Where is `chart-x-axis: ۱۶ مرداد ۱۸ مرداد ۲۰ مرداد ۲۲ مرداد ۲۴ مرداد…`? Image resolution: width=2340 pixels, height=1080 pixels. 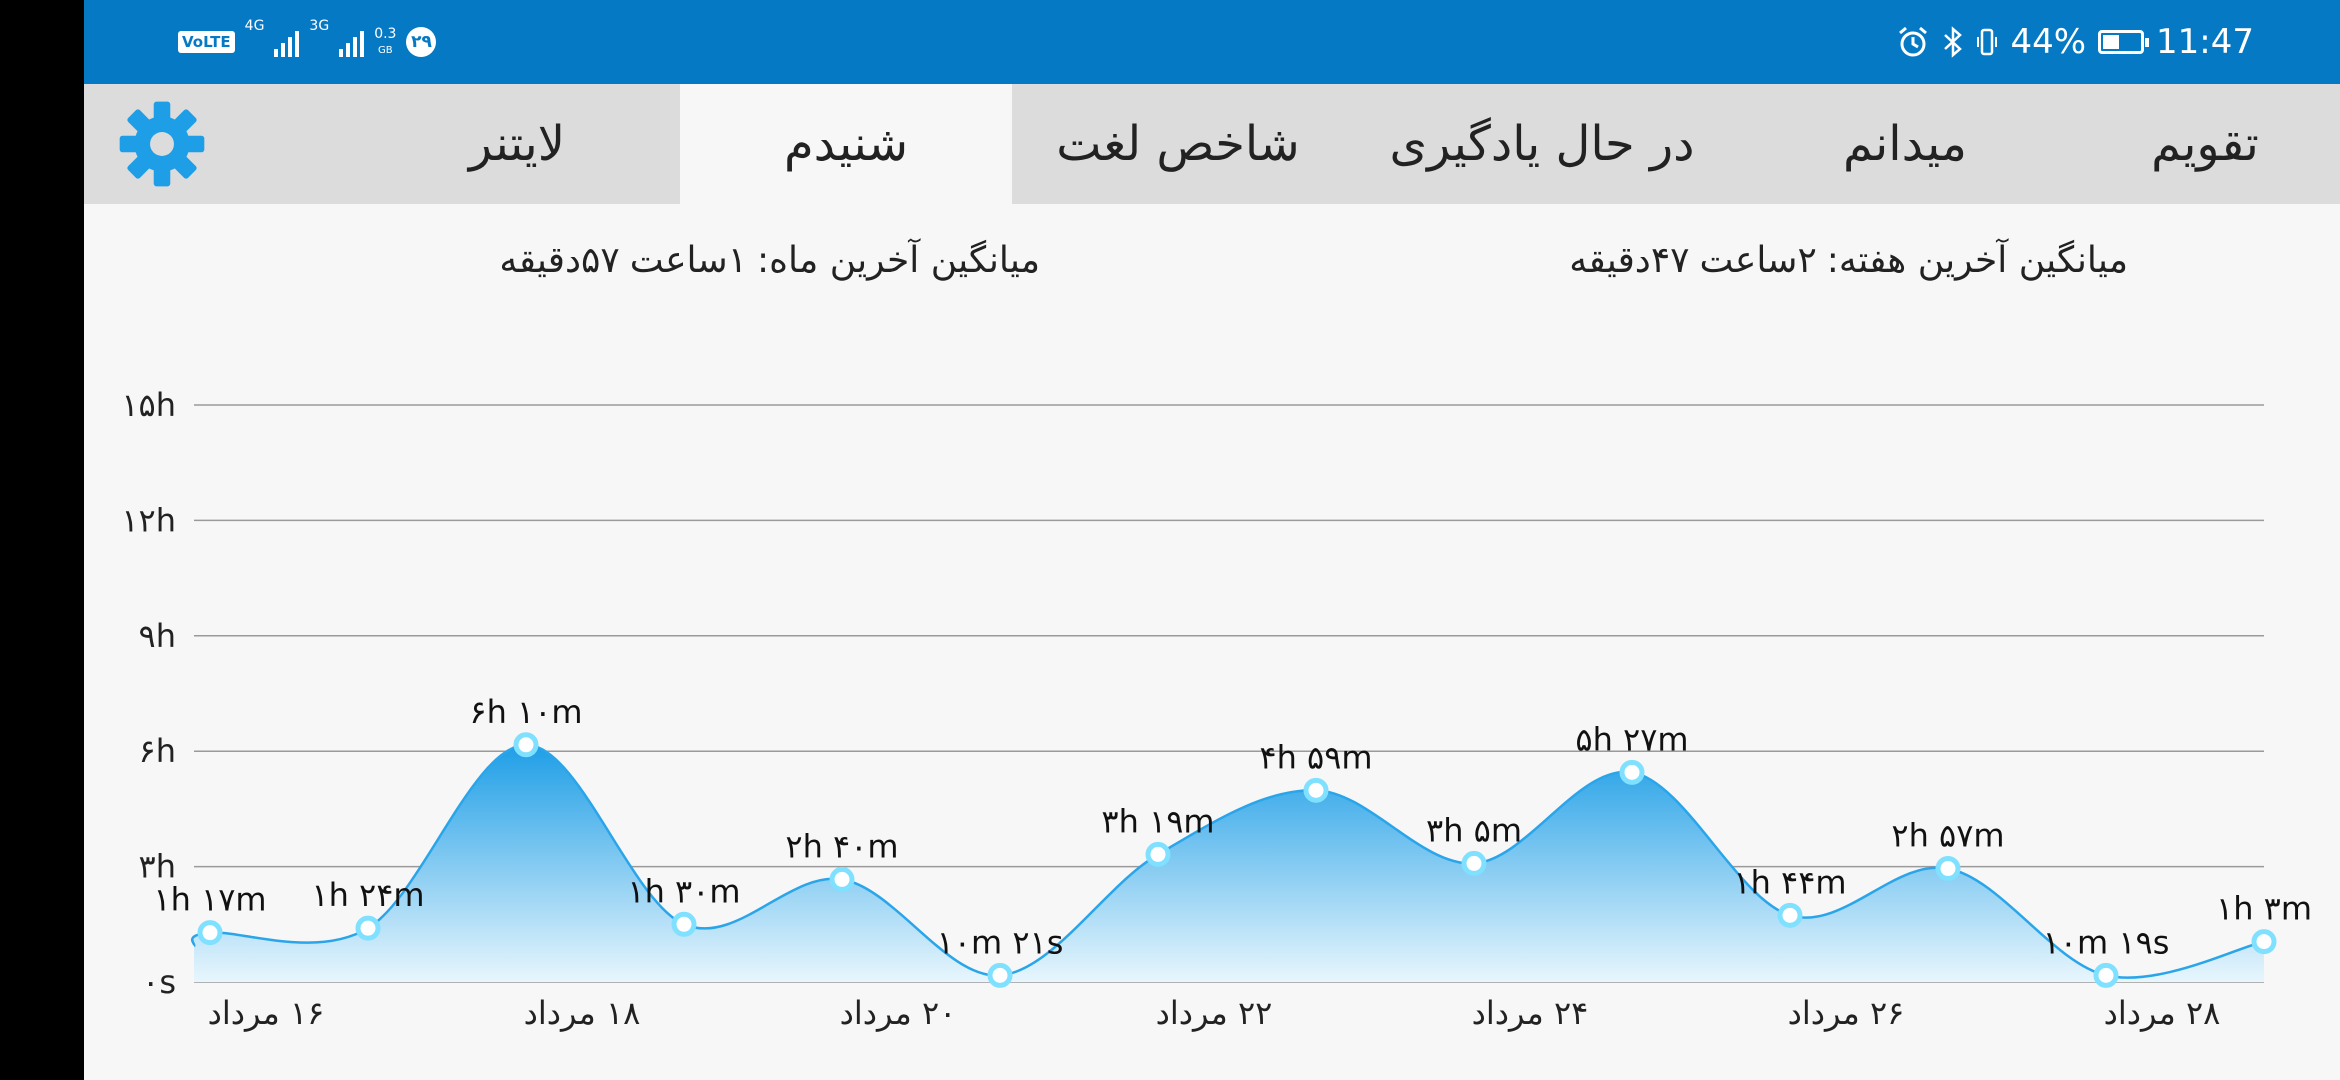 chart-x-axis: ۱۶ مرداد ۱۸ مرداد ۲۰ مرداد ۲۲ مرداد ۲۴ مرداد… is located at coordinates (1214, 1013).